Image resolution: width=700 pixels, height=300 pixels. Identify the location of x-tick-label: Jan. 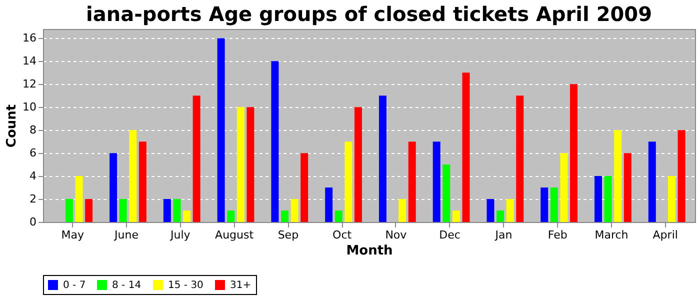
(503, 235).